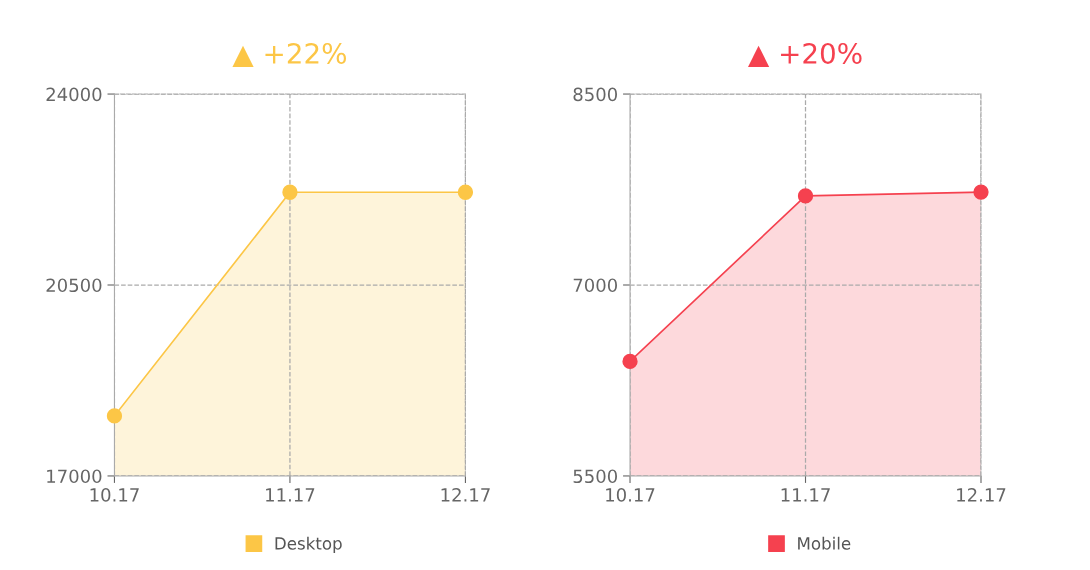  Describe the element at coordinates (804, 54) in the screenshot. I see `chart-title: ▲ +20%` at that location.